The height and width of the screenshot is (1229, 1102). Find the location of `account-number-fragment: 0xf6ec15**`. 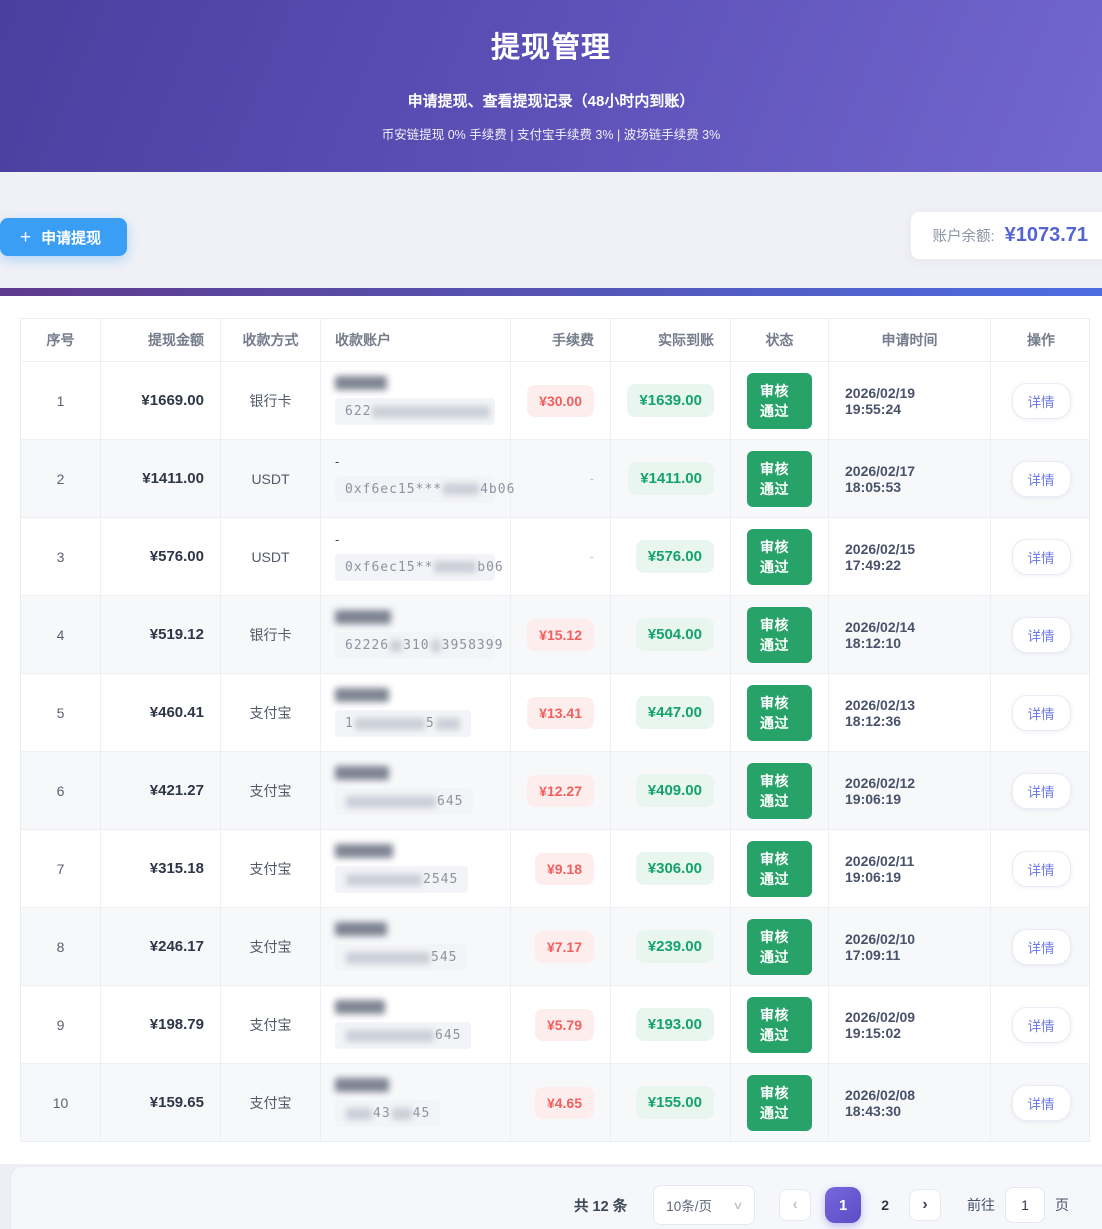

account-number-fragment: 0xf6ec15** is located at coordinates (389, 567).